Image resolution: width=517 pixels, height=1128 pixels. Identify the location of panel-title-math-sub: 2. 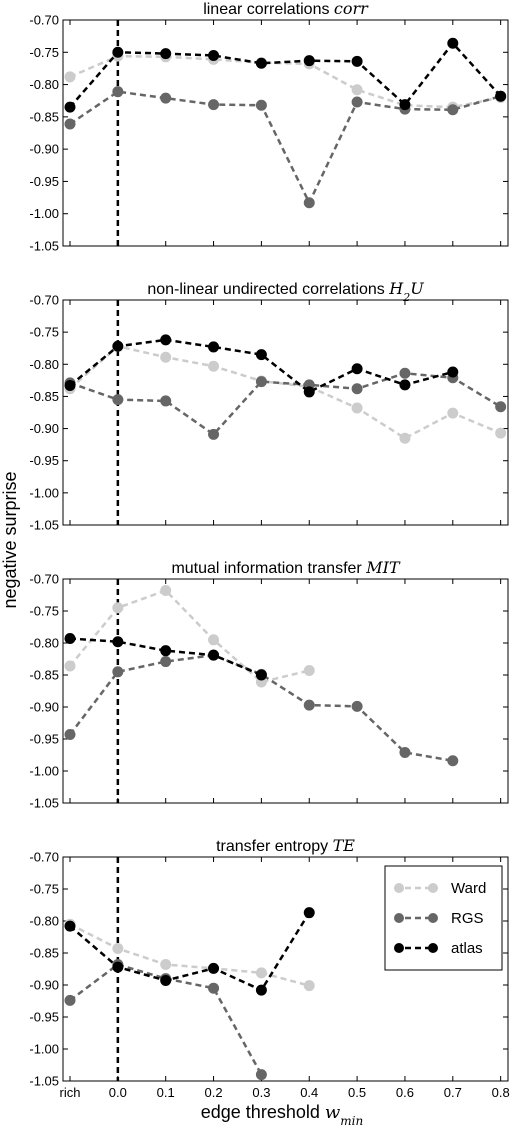
(406, 297).